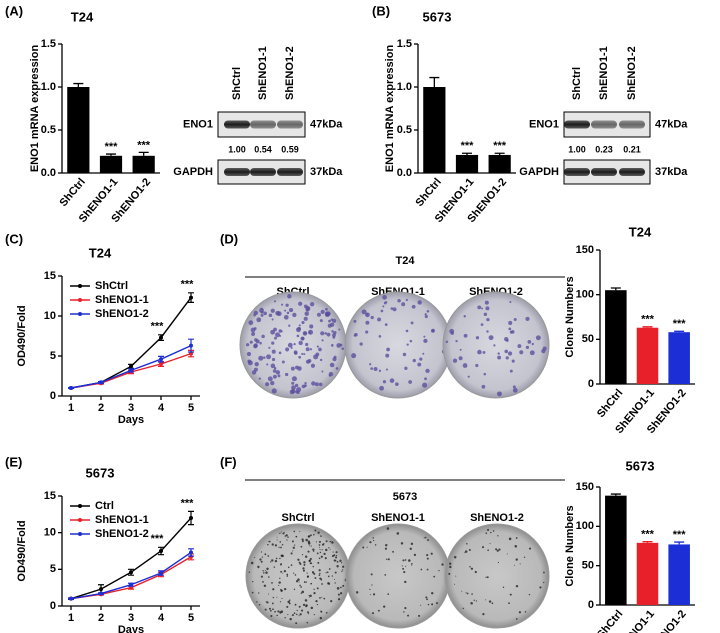 The image size is (720, 633). I want to click on legend-label: ShENO1-2, so click(122, 314).